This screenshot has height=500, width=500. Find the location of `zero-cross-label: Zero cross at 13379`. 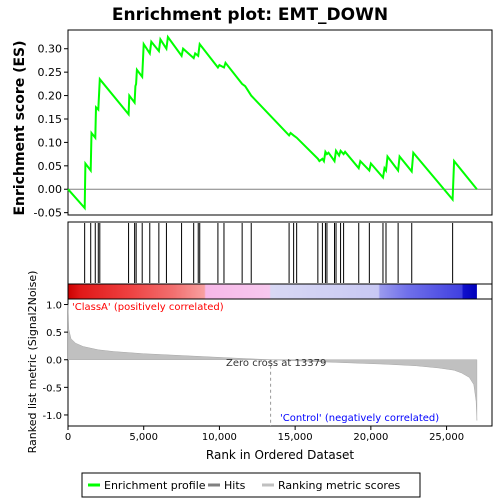

zero-cross-label: Zero cross at 13379 is located at coordinates (276, 363).